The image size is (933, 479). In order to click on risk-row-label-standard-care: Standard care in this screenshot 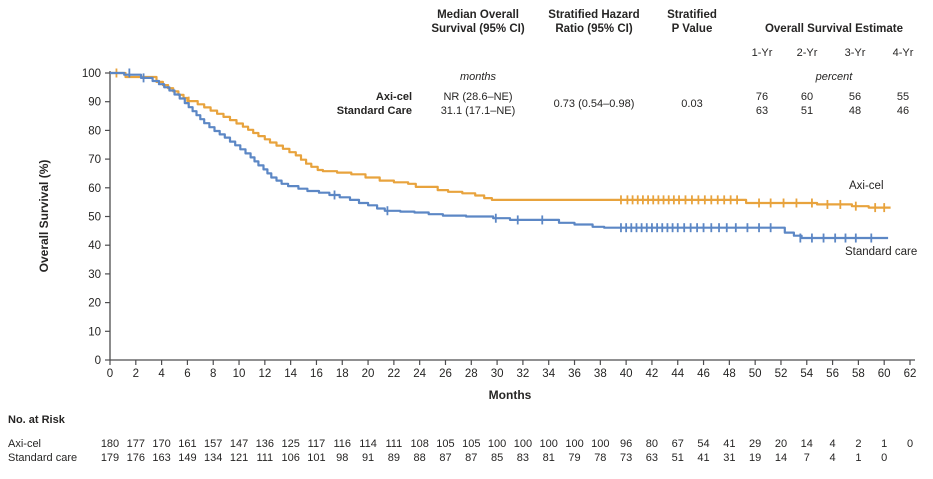, I will do `click(43, 458)`.